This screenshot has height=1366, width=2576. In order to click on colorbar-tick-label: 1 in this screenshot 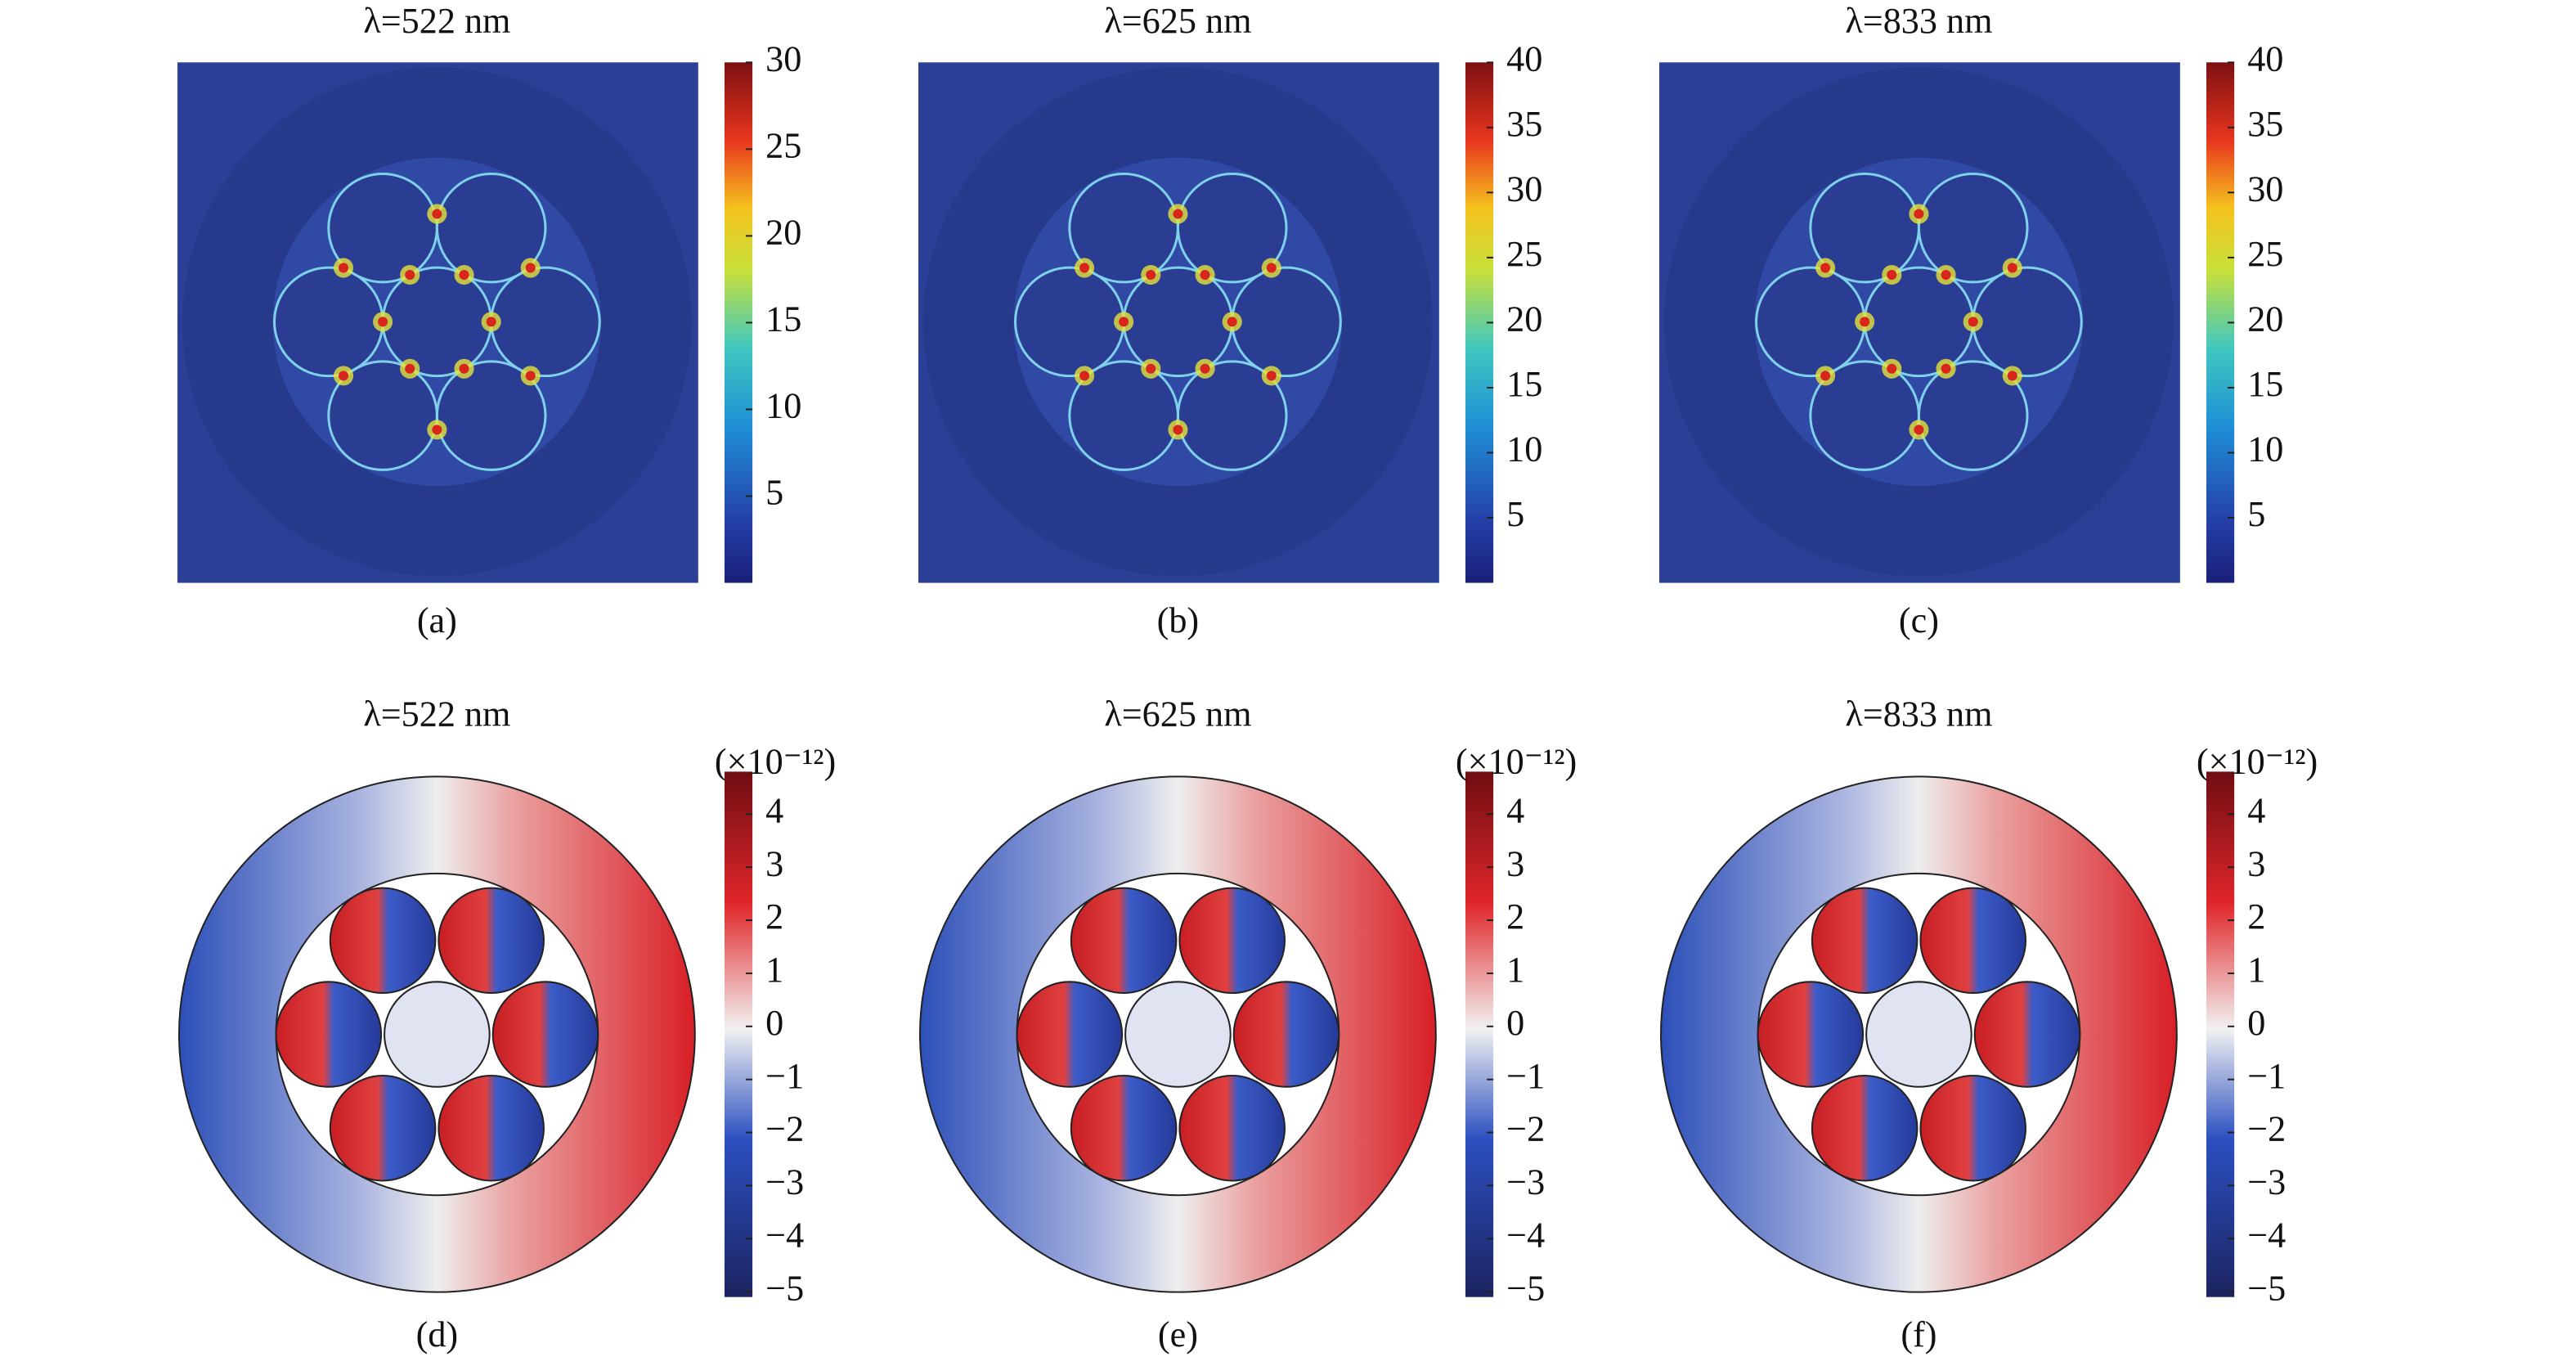, I will do `click(1515, 970)`.